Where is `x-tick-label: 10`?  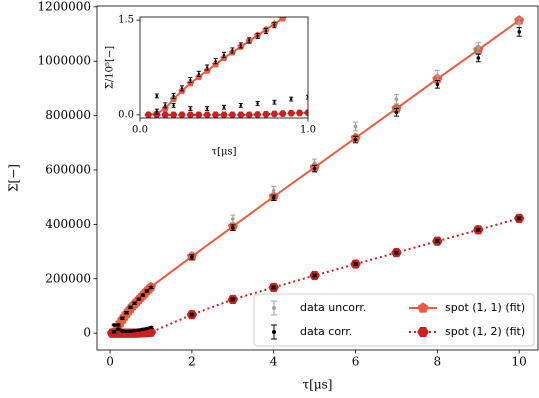
x-tick-label: 10 is located at coordinates (519, 362).